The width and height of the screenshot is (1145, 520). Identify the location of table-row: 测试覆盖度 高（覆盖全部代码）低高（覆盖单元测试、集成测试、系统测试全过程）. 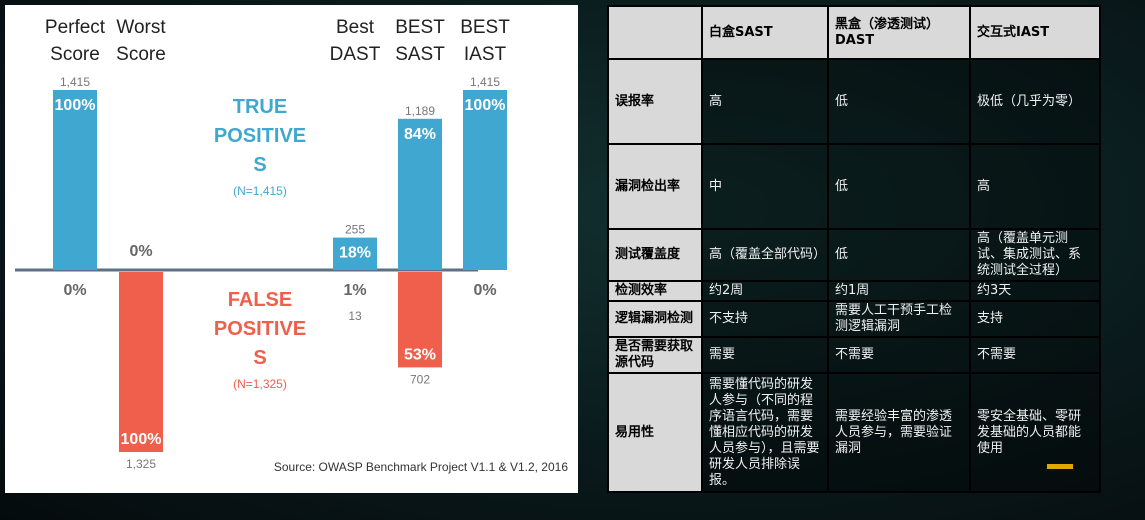
(854, 255).